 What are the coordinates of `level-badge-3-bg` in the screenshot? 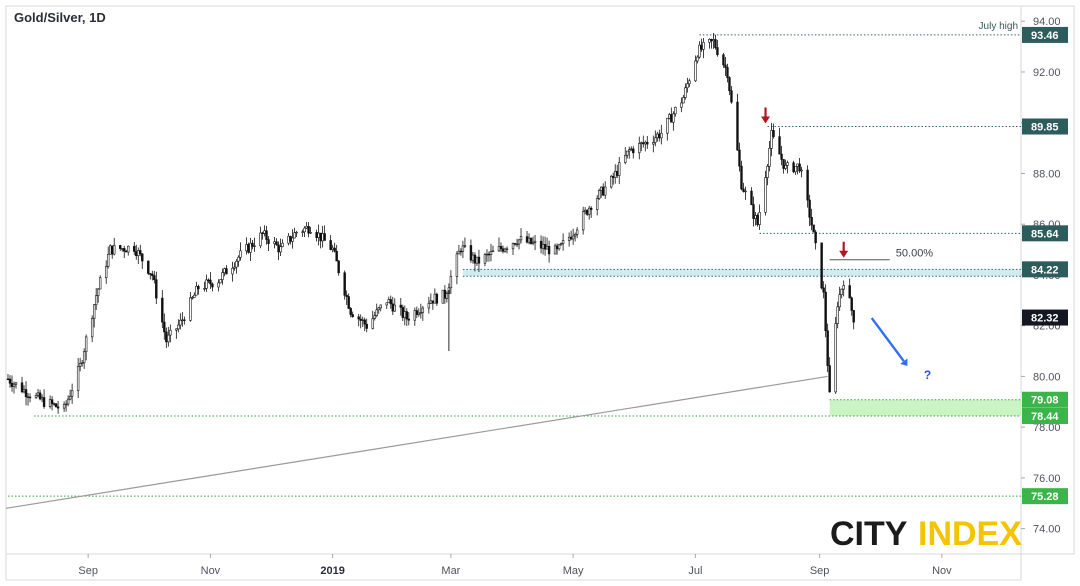 It's located at (1045, 269).